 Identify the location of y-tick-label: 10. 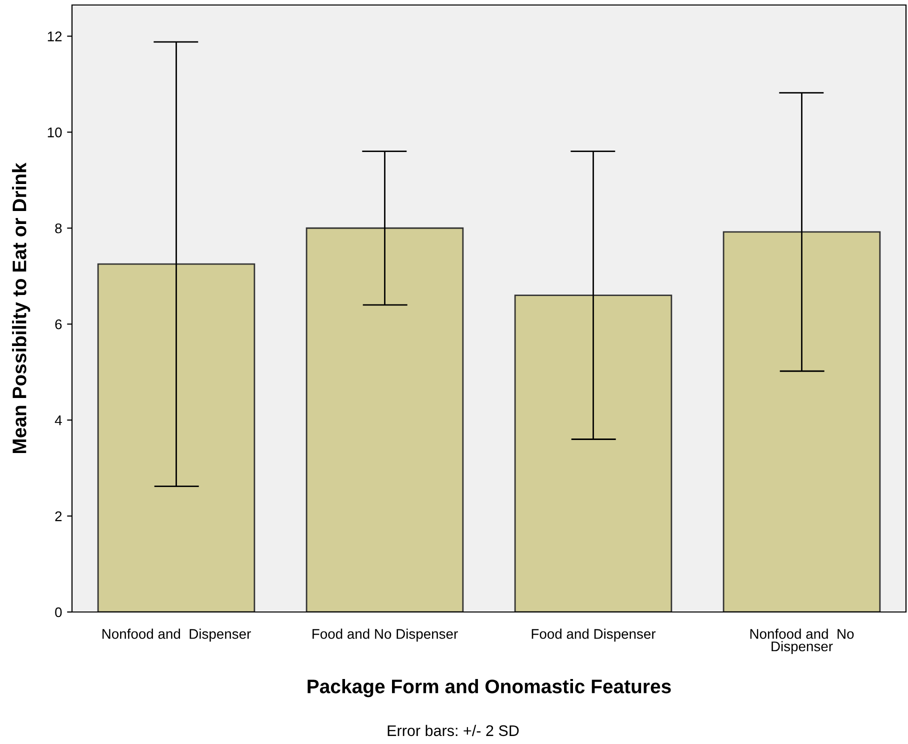
(55, 132).